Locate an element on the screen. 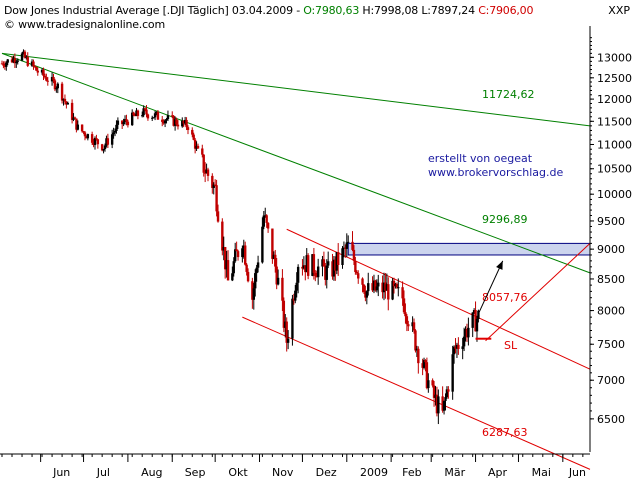 This screenshot has width=640, height=480. y-tick-label: 9000 is located at coordinates (611, 249).